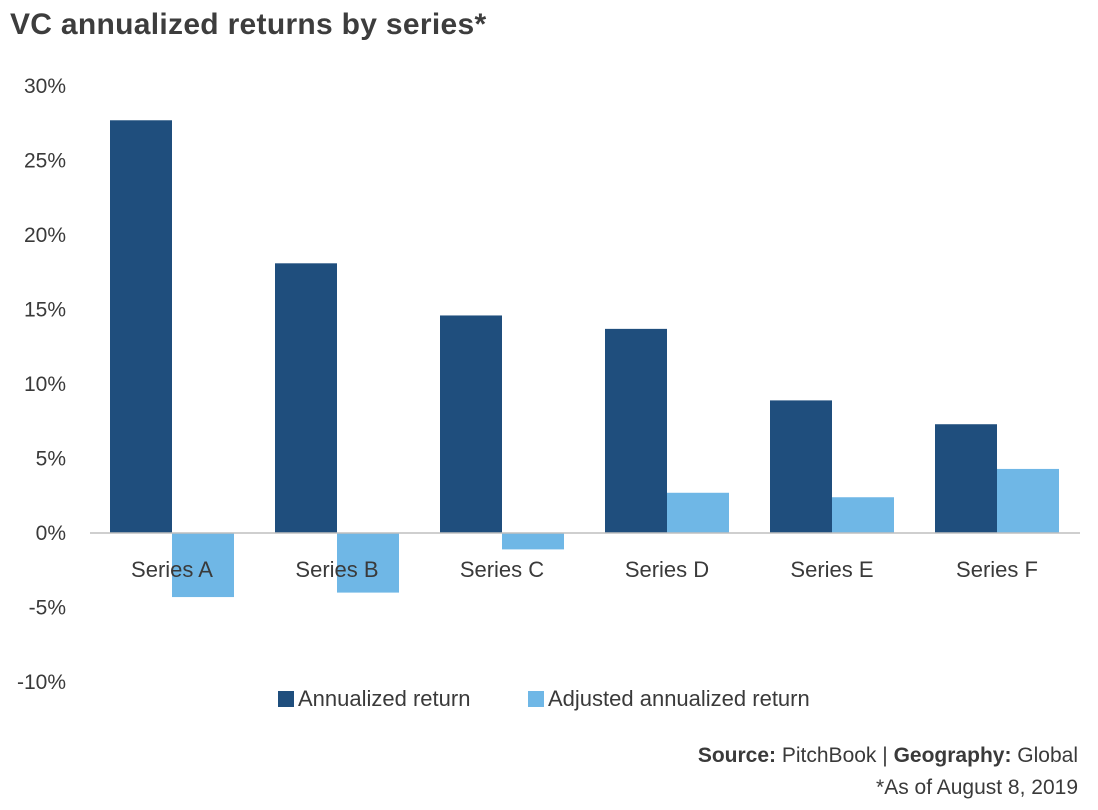  Describe the element at coordinates (863, 515) in the screenshot. I see `bar-adjusted-series-e` at that location.